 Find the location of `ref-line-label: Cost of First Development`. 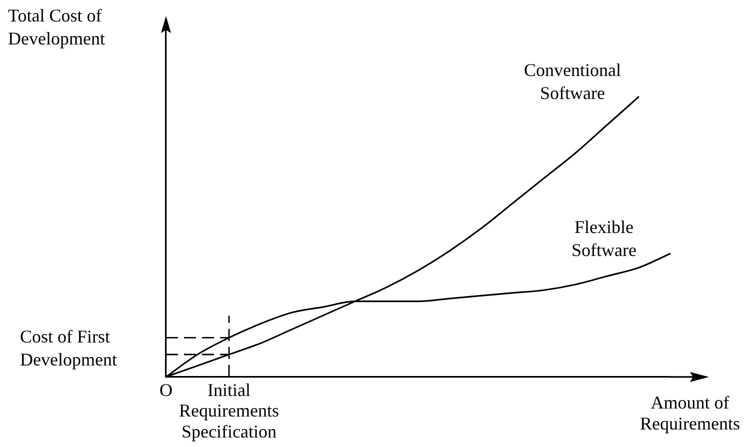

ref-line-label: Cost of First Development is located at coordinates (68, 348).